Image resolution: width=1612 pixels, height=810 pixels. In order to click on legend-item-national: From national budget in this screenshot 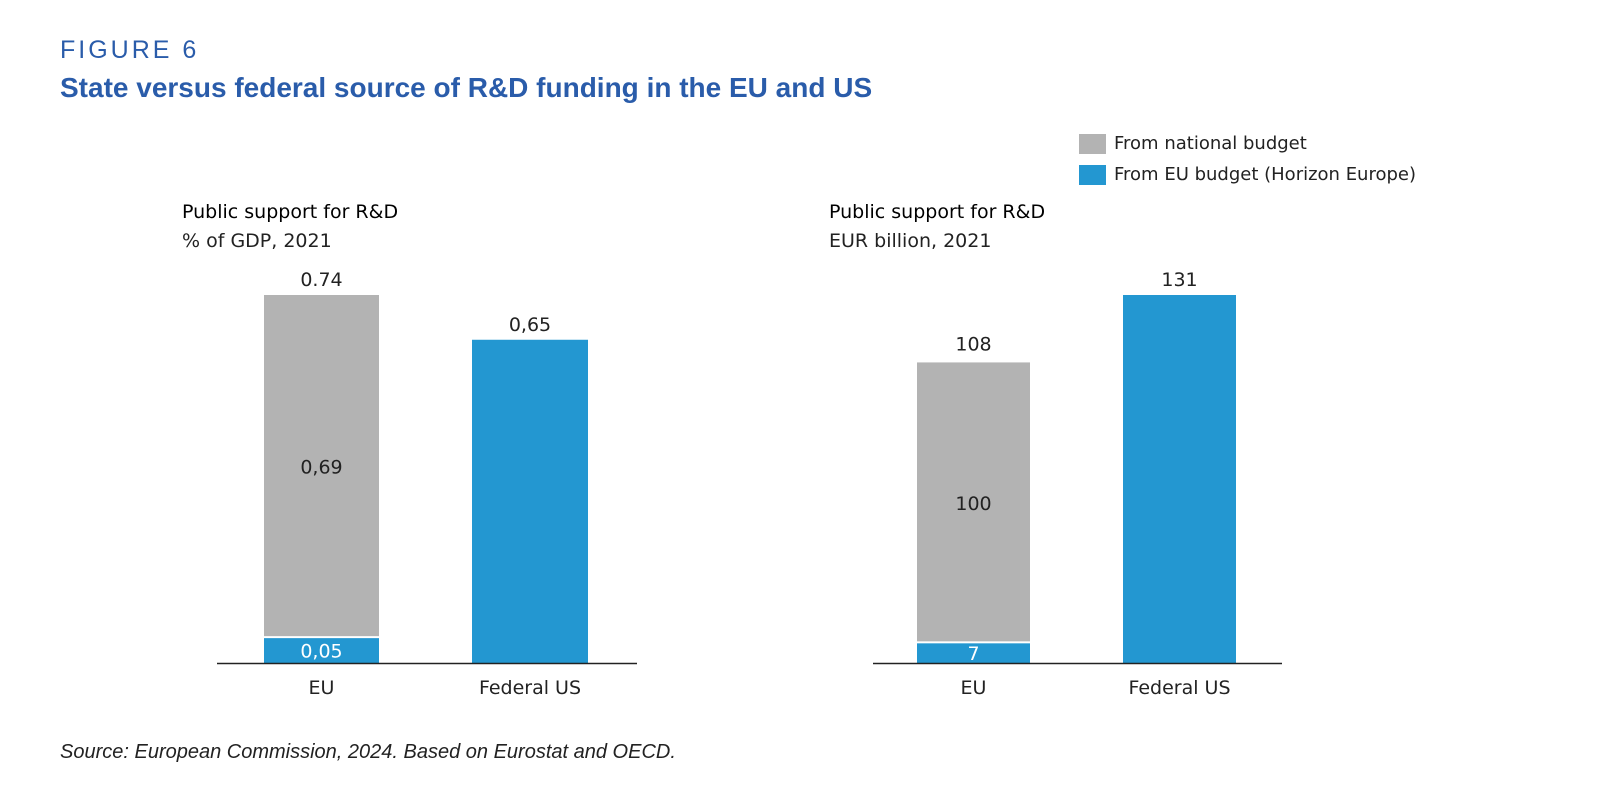, I will do `click(1247, 143)`.